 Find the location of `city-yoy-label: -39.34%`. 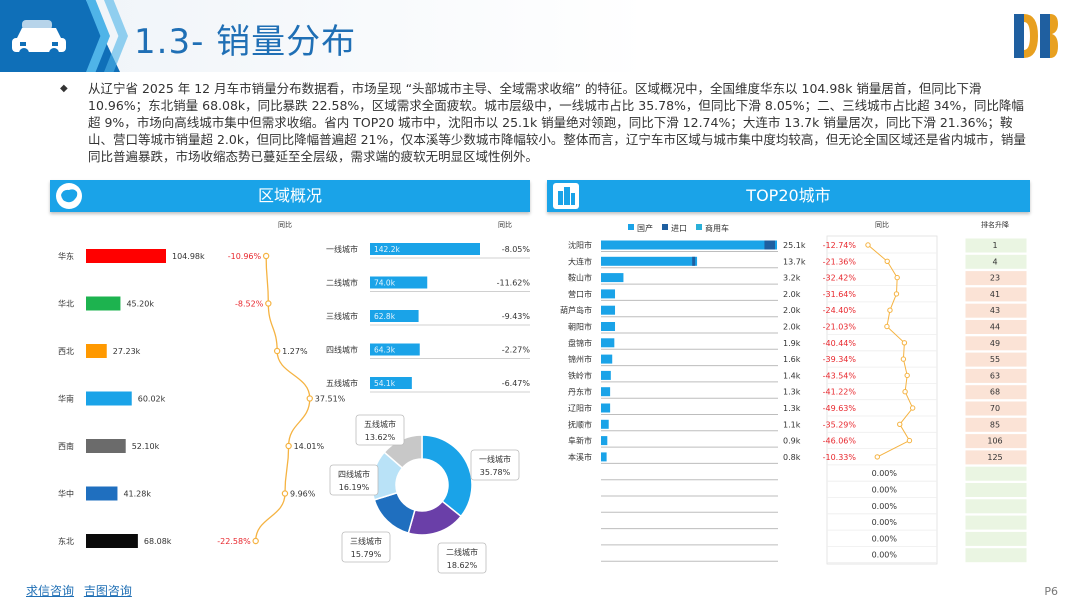

city-yoy-label: -39.34% is located at coordinates (840, 359).